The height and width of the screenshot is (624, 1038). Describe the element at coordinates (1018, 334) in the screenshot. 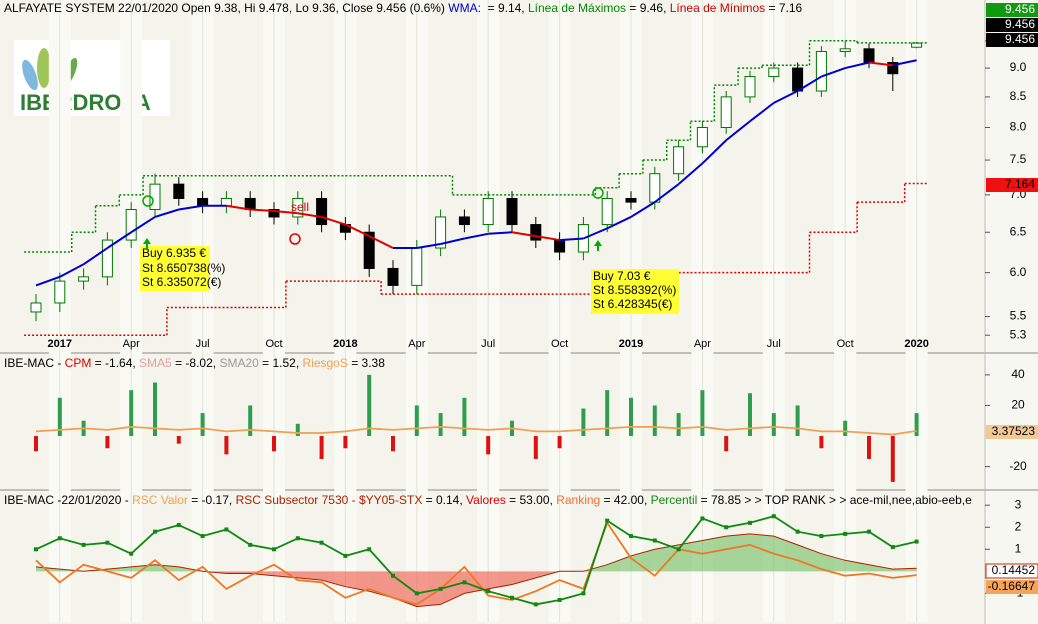

I see `y-tick-label: 5.3` at that location.